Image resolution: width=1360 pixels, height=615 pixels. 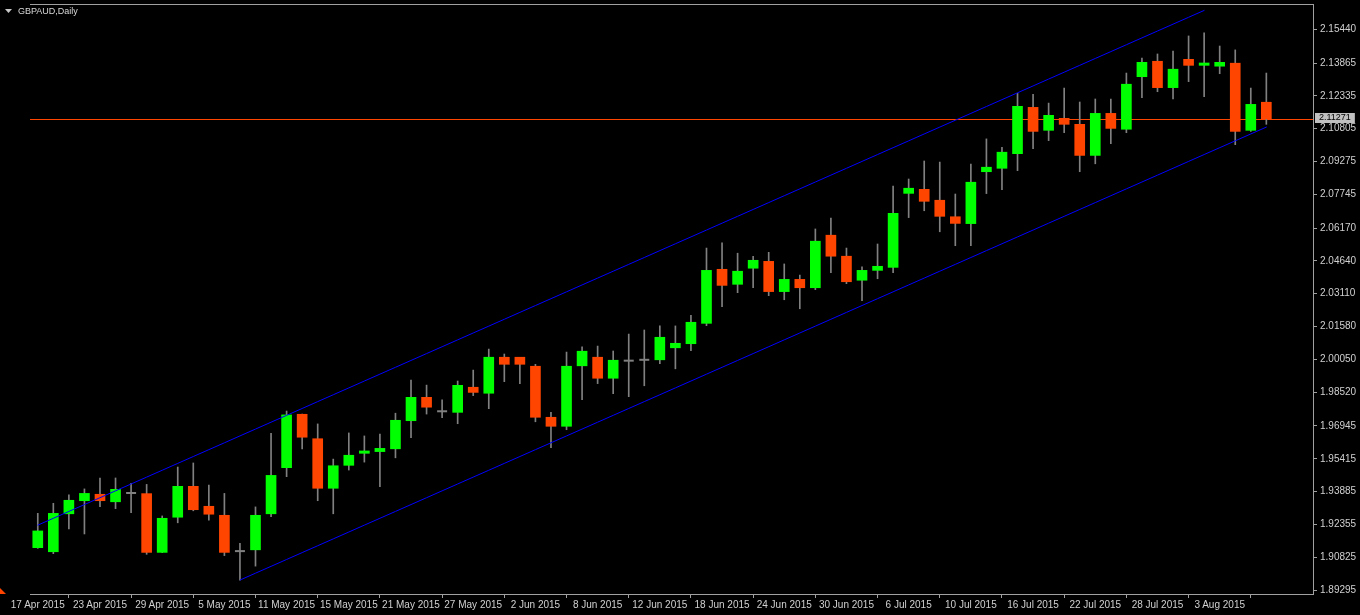 I want to click on x-tick-label: 10 Jul 2015, so click(x=971, y=604).